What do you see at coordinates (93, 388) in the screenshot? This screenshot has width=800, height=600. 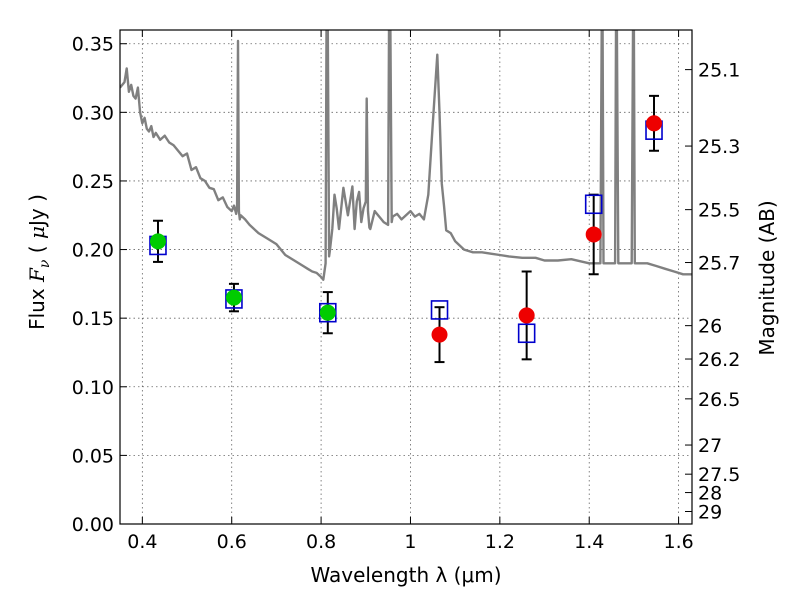 I see `y-tick-label: 0.10` at bounding box center [93, 388].